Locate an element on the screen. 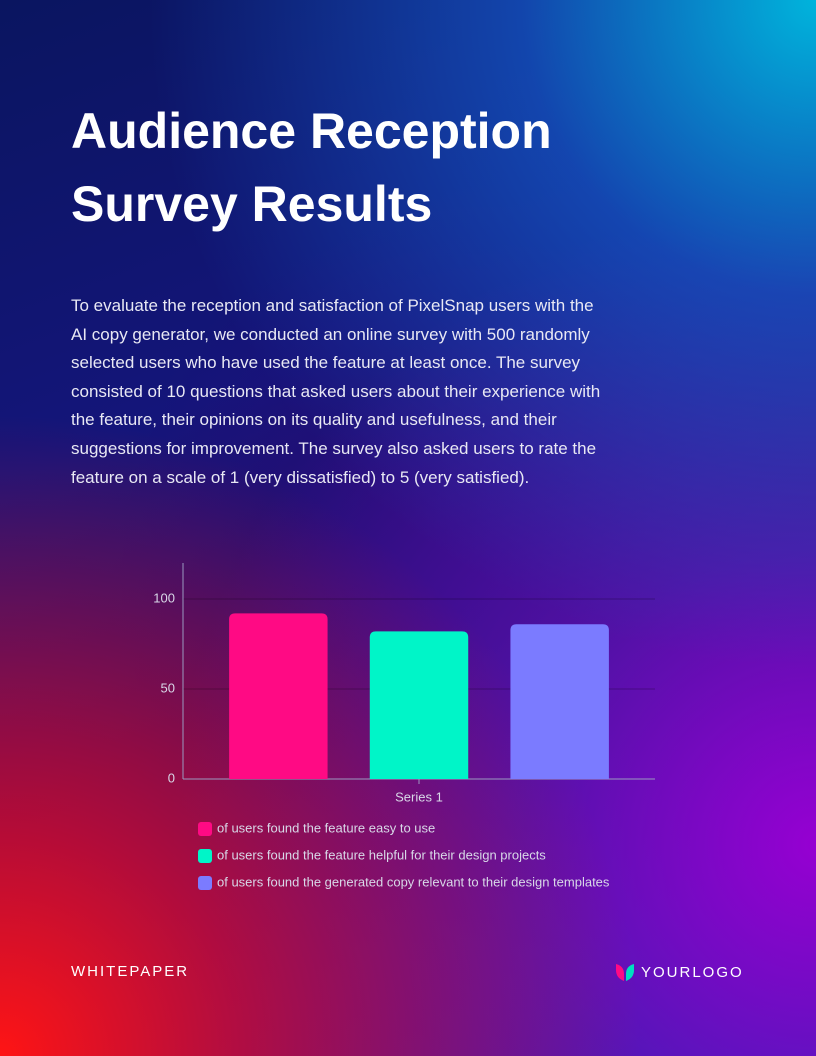  y-tick-label: 50 is located at coordinates (168, 687).